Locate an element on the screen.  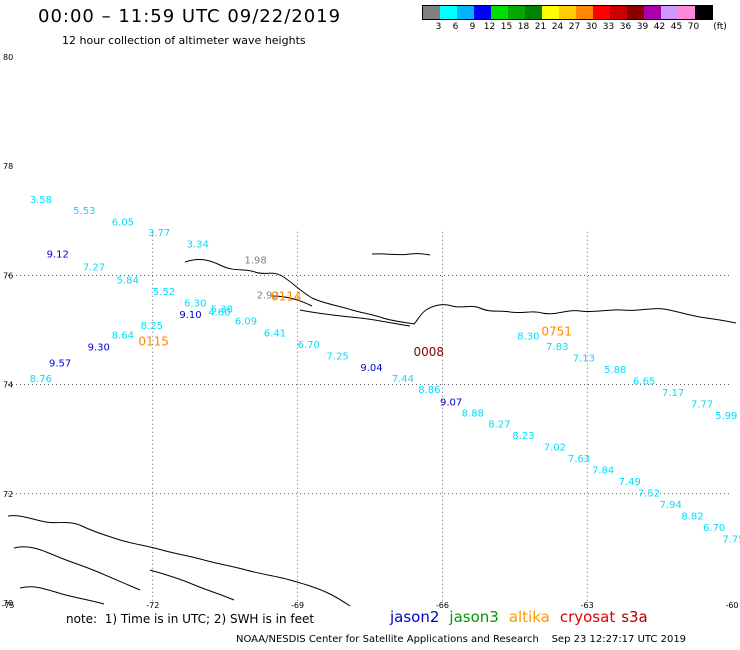
legend-value: 12 is located at coordinates (489, 27).